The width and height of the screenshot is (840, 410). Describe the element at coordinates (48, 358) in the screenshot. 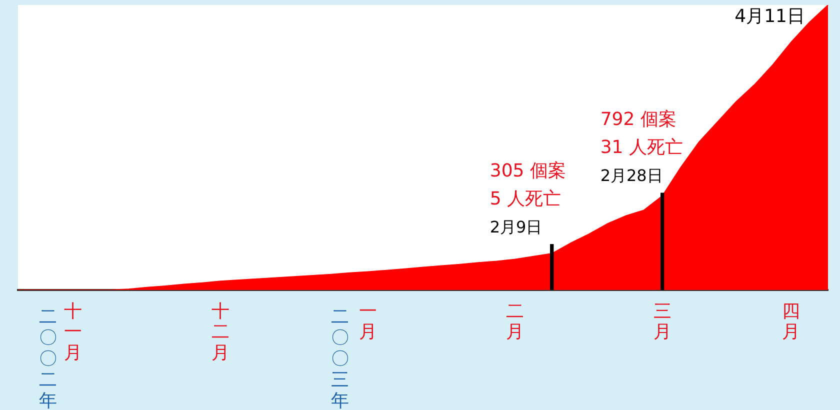

I see `text: 二〇〇二年` at that location.